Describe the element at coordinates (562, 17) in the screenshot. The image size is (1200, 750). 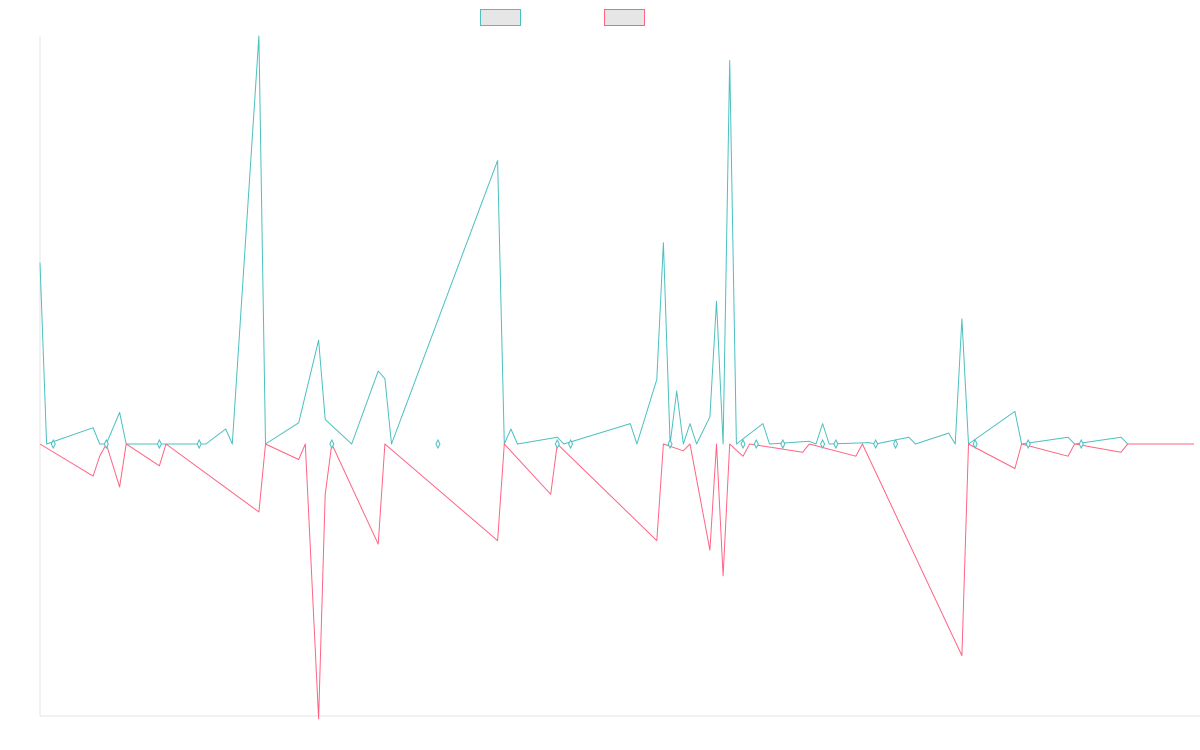
I see `legend` at that location.